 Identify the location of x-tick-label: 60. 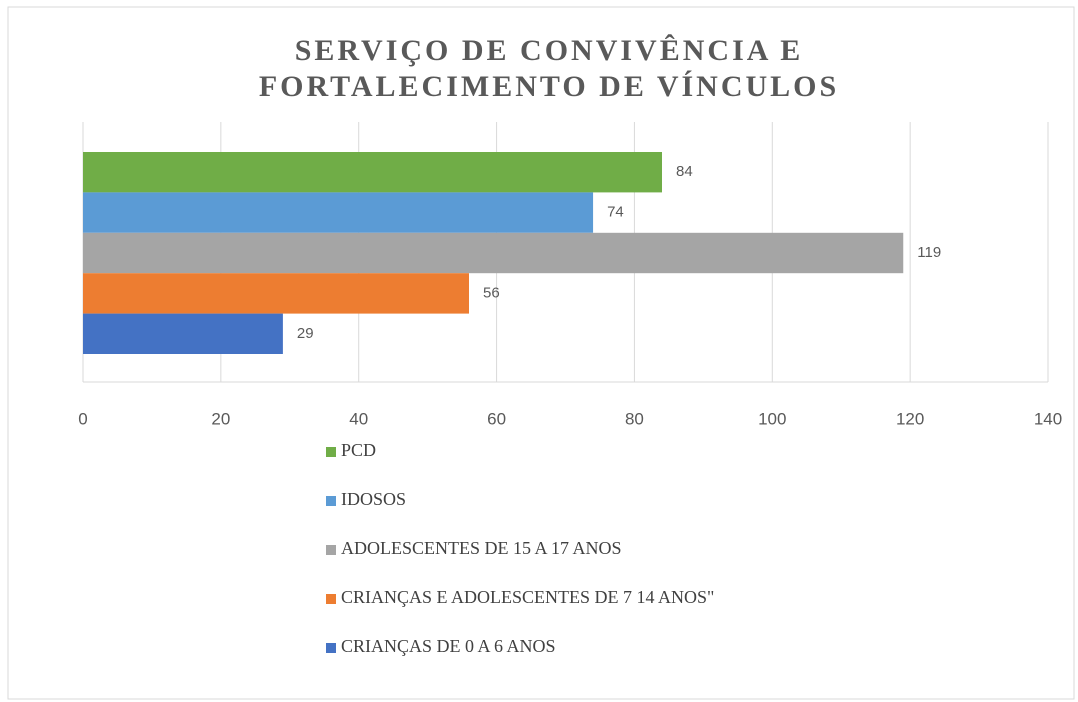
(496, 418).